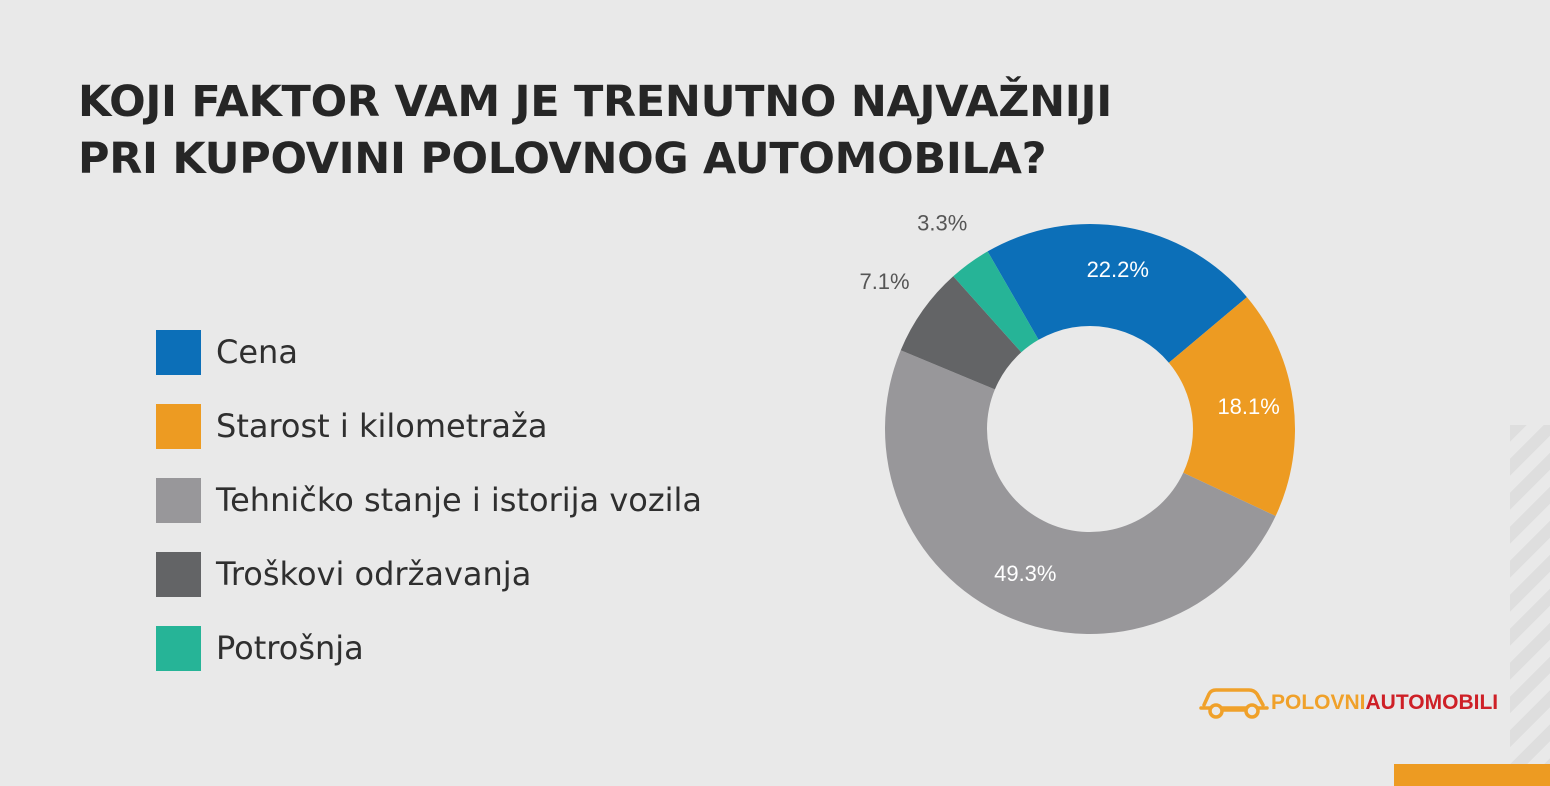  What do you see at coordinates (178, 426) in the screenshot?
I see `legend-swatch-starost-i-kilometraza` at bounding box center [178, 426].